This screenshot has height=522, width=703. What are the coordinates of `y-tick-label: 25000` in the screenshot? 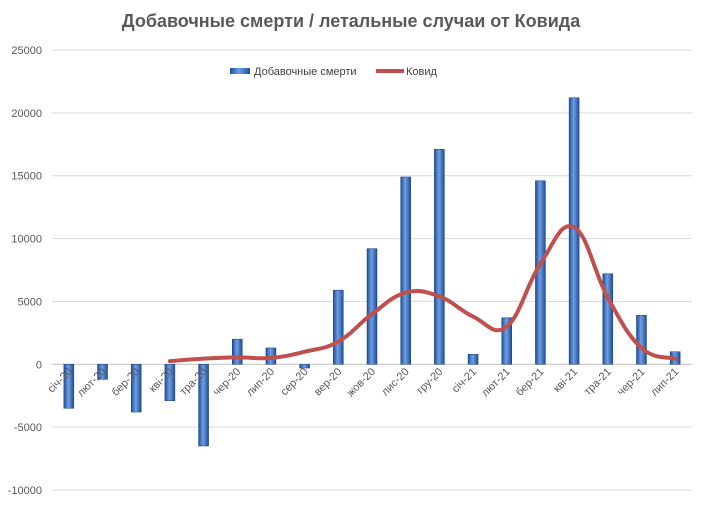 It's located at (26, 51).